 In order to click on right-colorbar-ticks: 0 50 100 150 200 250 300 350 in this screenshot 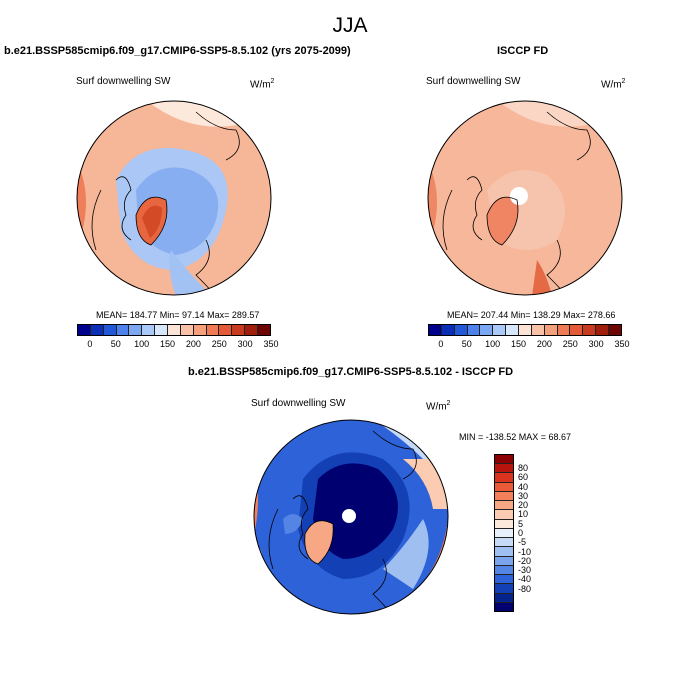, I will do `click(528, 343)`.